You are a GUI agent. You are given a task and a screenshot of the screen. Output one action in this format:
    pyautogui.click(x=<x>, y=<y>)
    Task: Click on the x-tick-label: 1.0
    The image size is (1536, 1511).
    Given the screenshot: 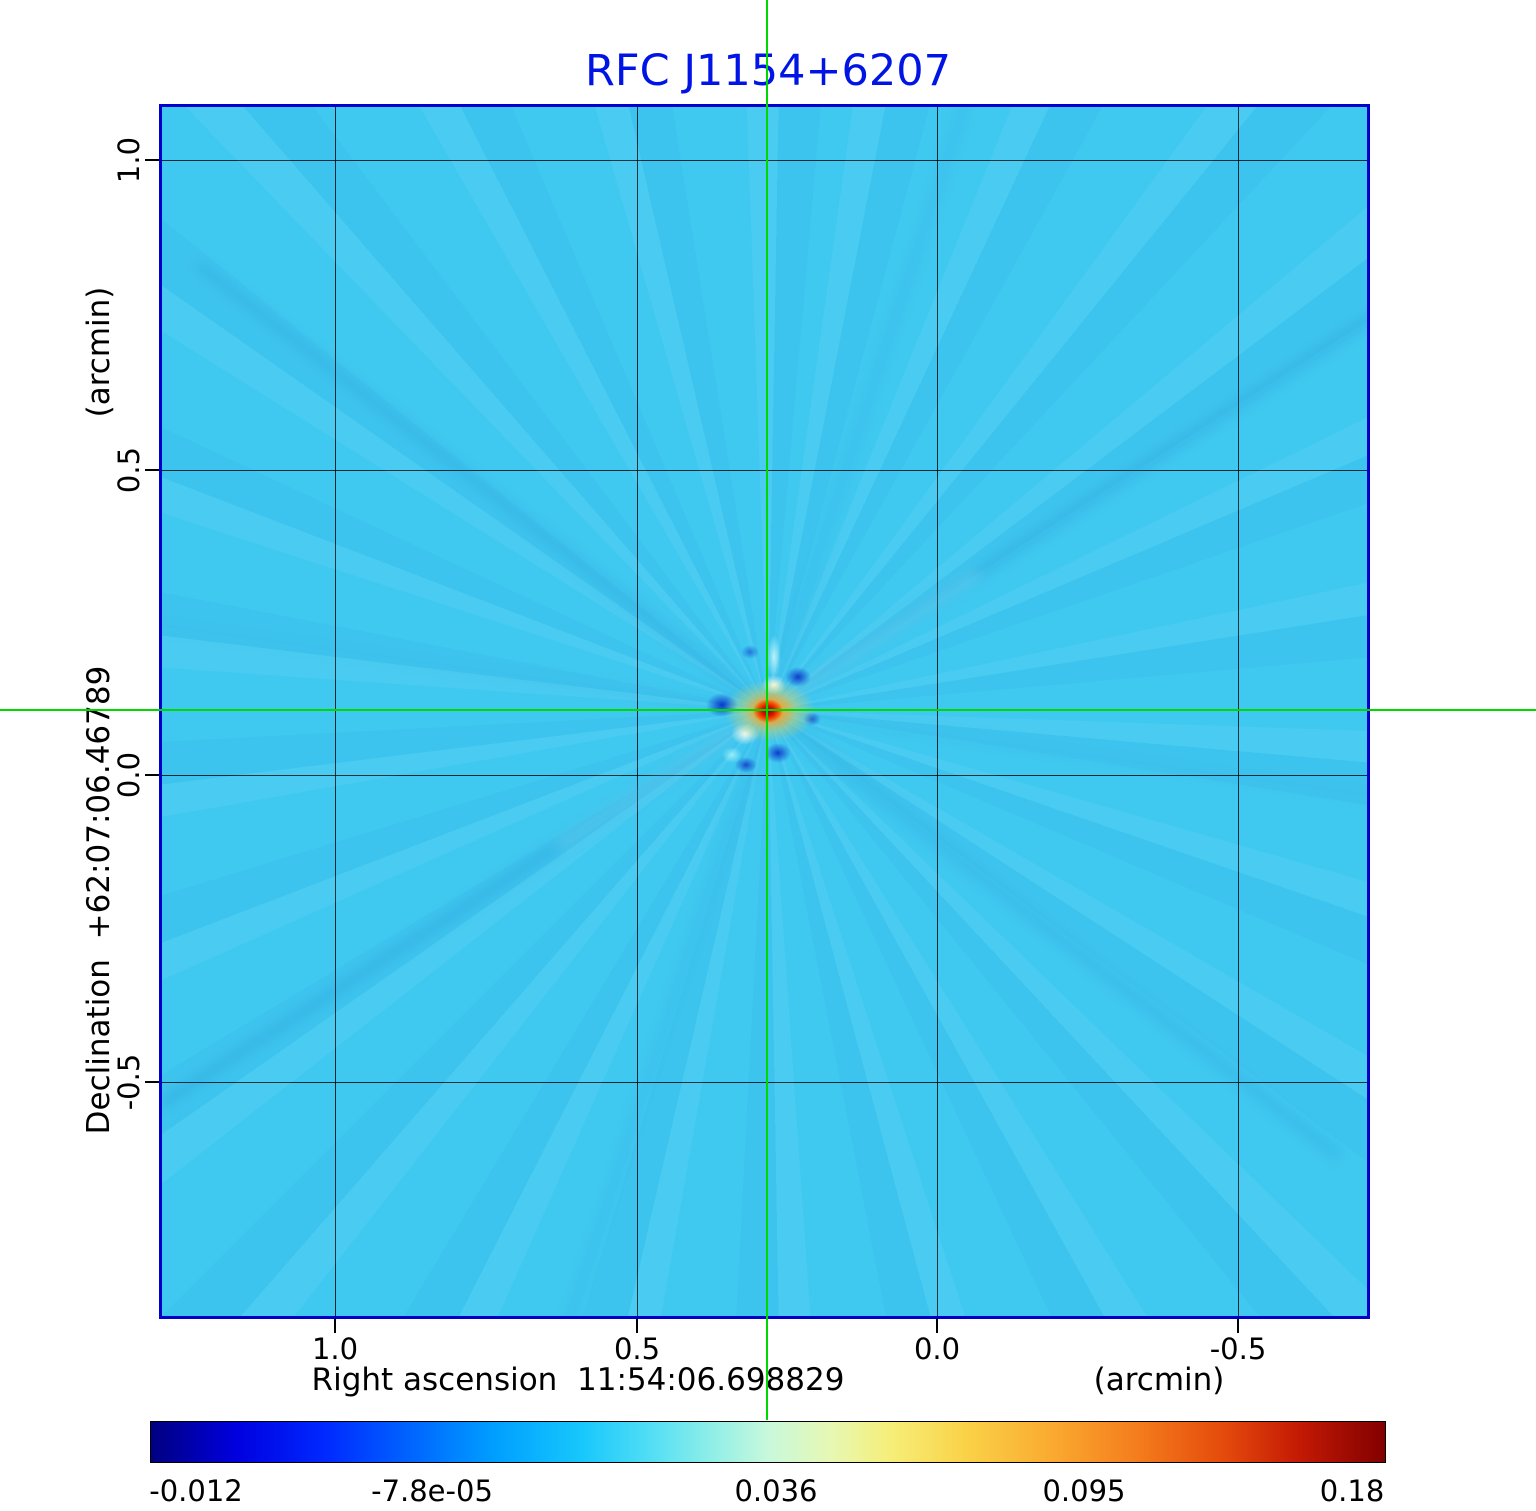 What is the action you would take?
    pyautogui.click(x=335, y=1349)
    